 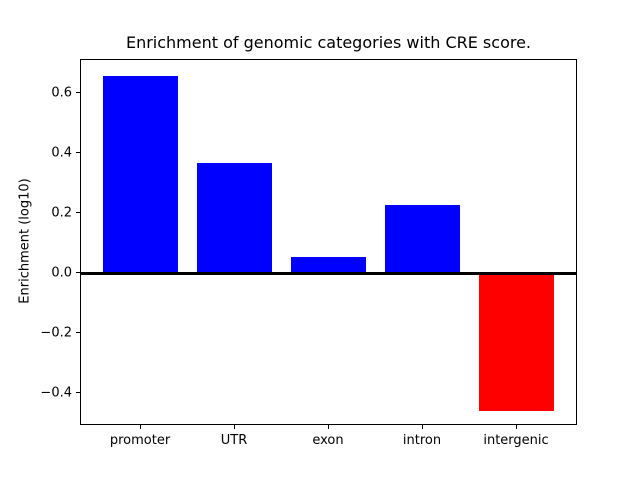 I want to click on x-tick-label-UTR: UTR, so click(x=234, y=440).